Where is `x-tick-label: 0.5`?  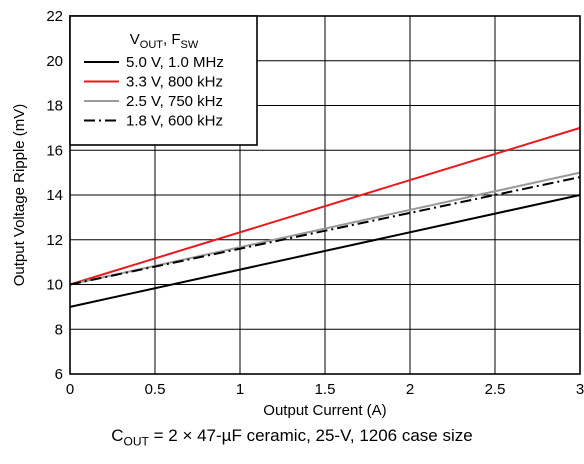
x-tick-label: 0.5 is located at coordinates (155, 389).